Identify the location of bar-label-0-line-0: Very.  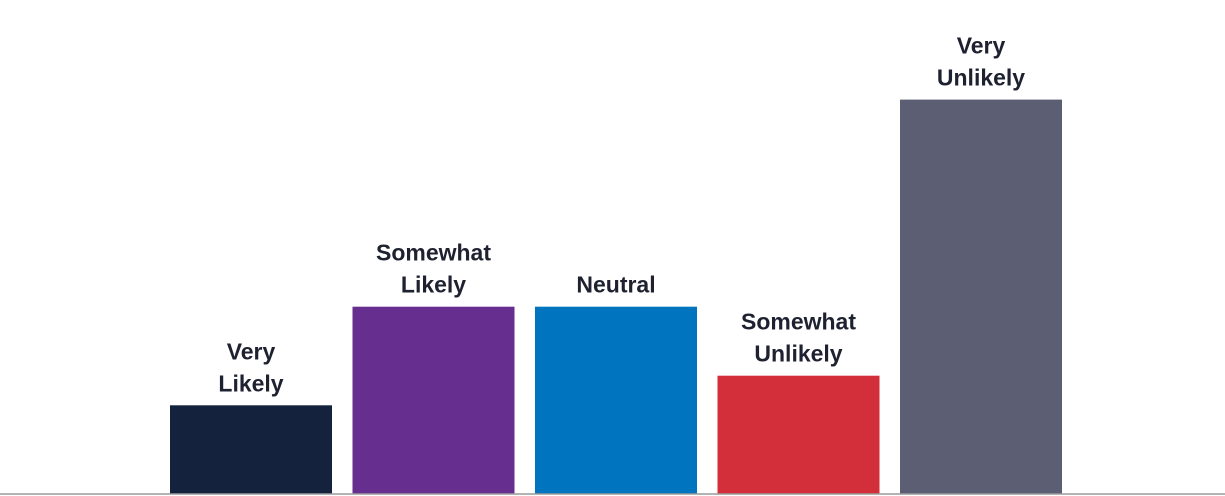
(251, 351).